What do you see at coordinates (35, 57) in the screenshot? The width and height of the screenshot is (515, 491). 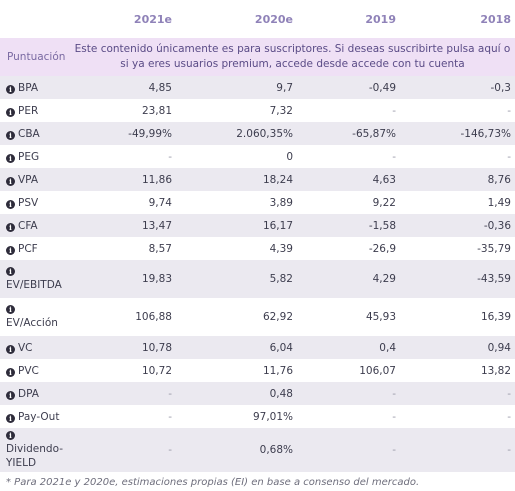 I see `puntuacion-label: Puntuación` at bounding box center [35, 57].